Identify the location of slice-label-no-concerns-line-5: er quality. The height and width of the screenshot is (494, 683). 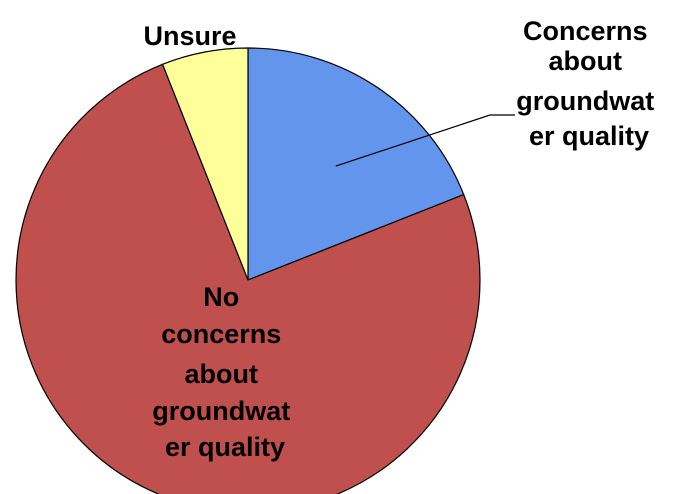
(225, 447).